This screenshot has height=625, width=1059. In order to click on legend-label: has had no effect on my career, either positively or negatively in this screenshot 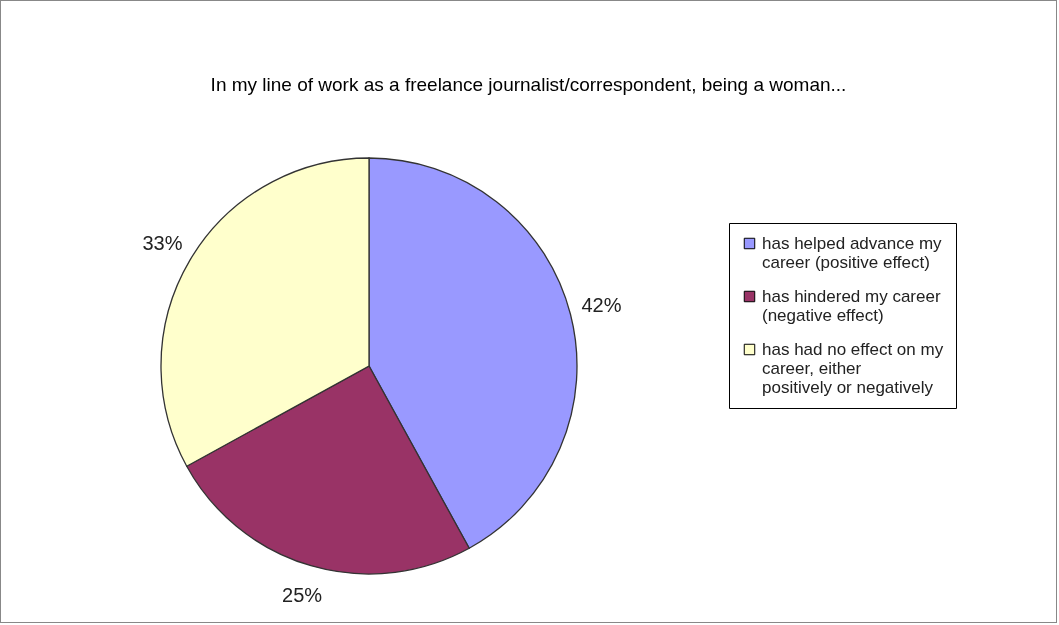, I will do `click(853, 368)`.